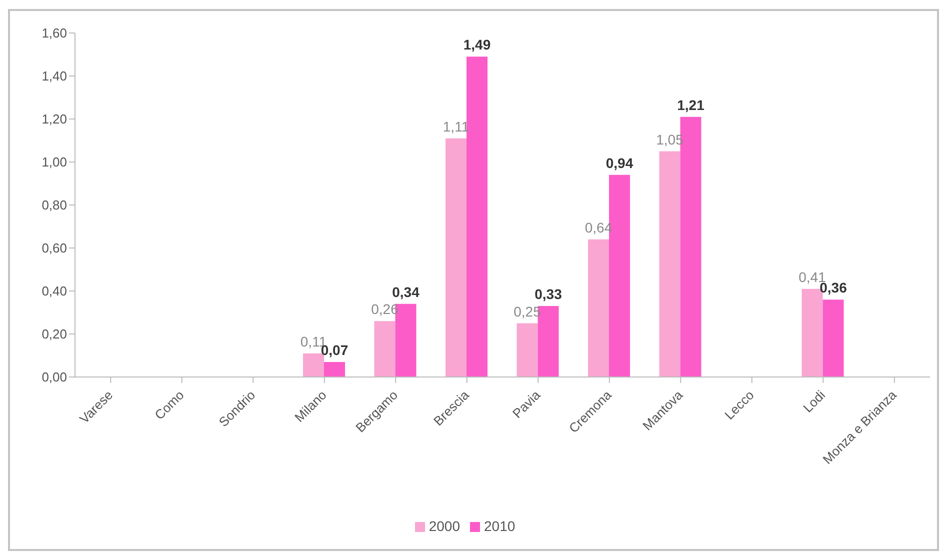 The image size is (942, 554). What do you see at coordinates (691, 104) in the screenshot?
I see `data-label: 1,21` at bounding box center [691, 104].